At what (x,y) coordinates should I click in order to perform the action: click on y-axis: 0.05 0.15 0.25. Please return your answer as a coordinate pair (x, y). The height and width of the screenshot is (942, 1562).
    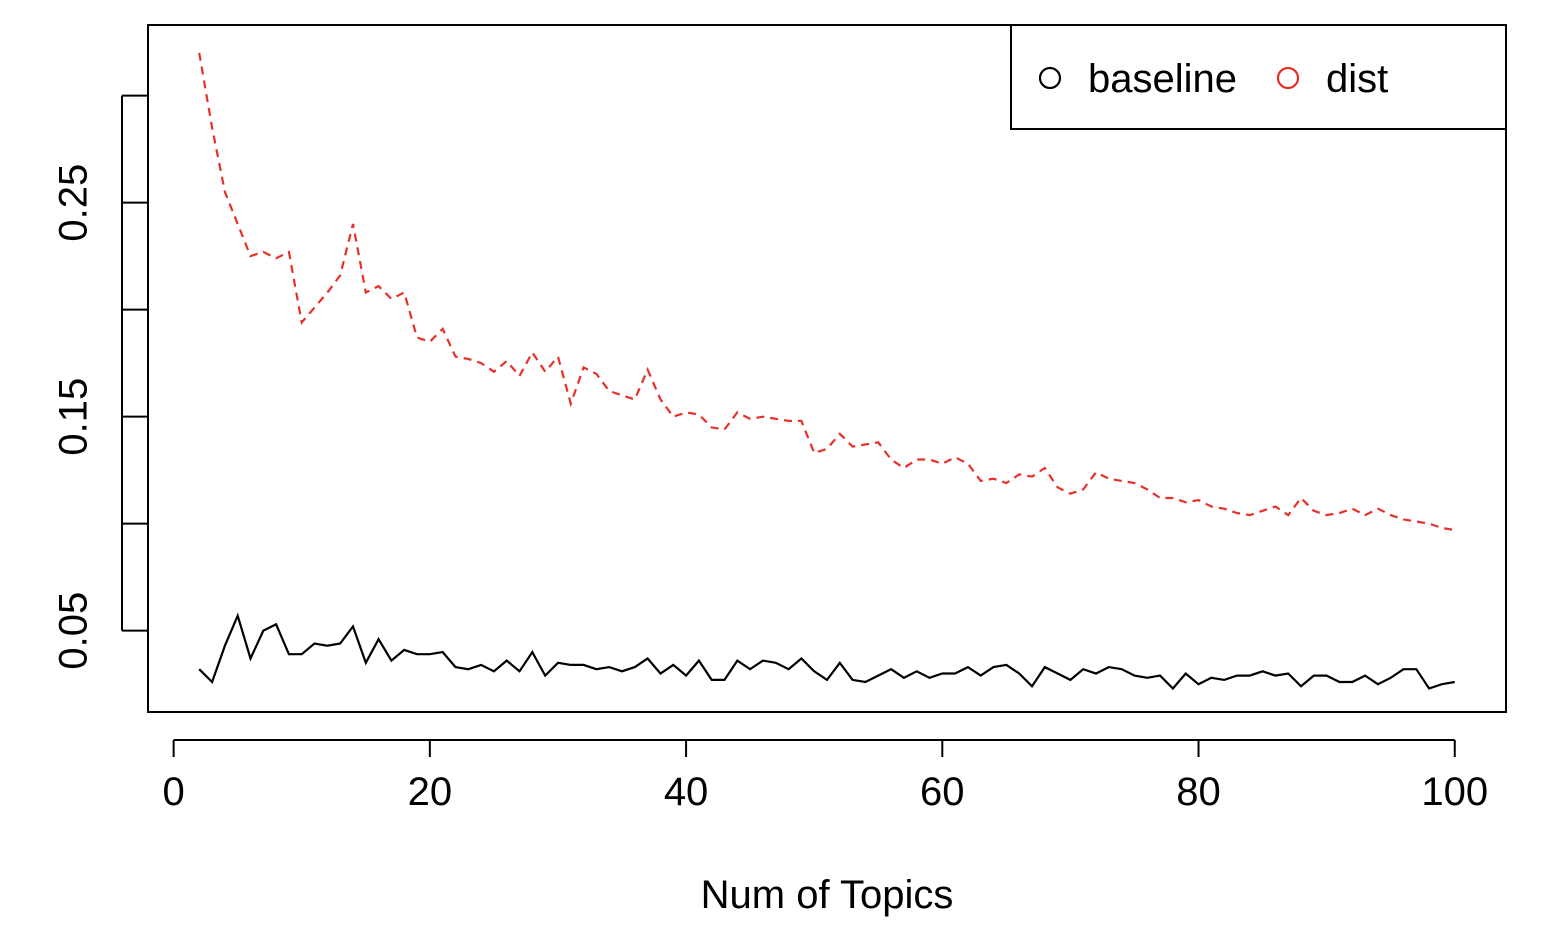
    Looking at the image, I should click on (100, 382).